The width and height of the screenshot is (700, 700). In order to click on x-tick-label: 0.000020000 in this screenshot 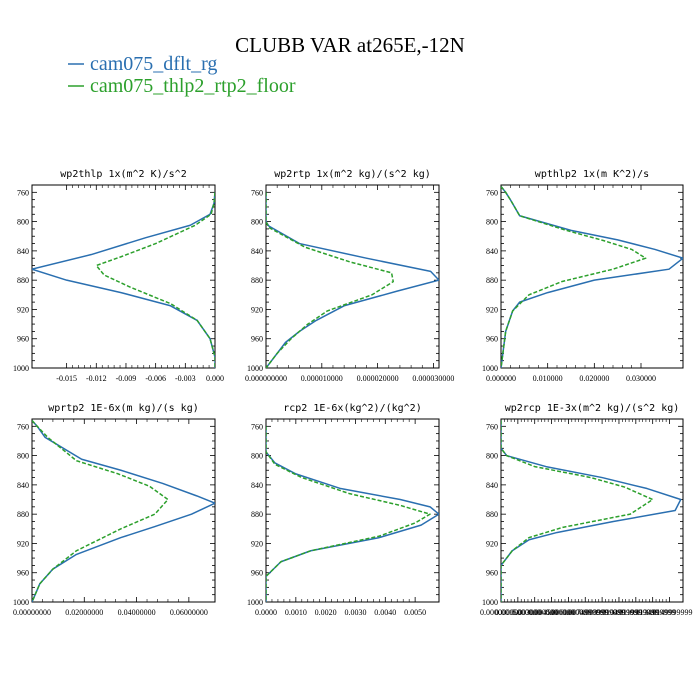, I will do `click(378, 378)`.